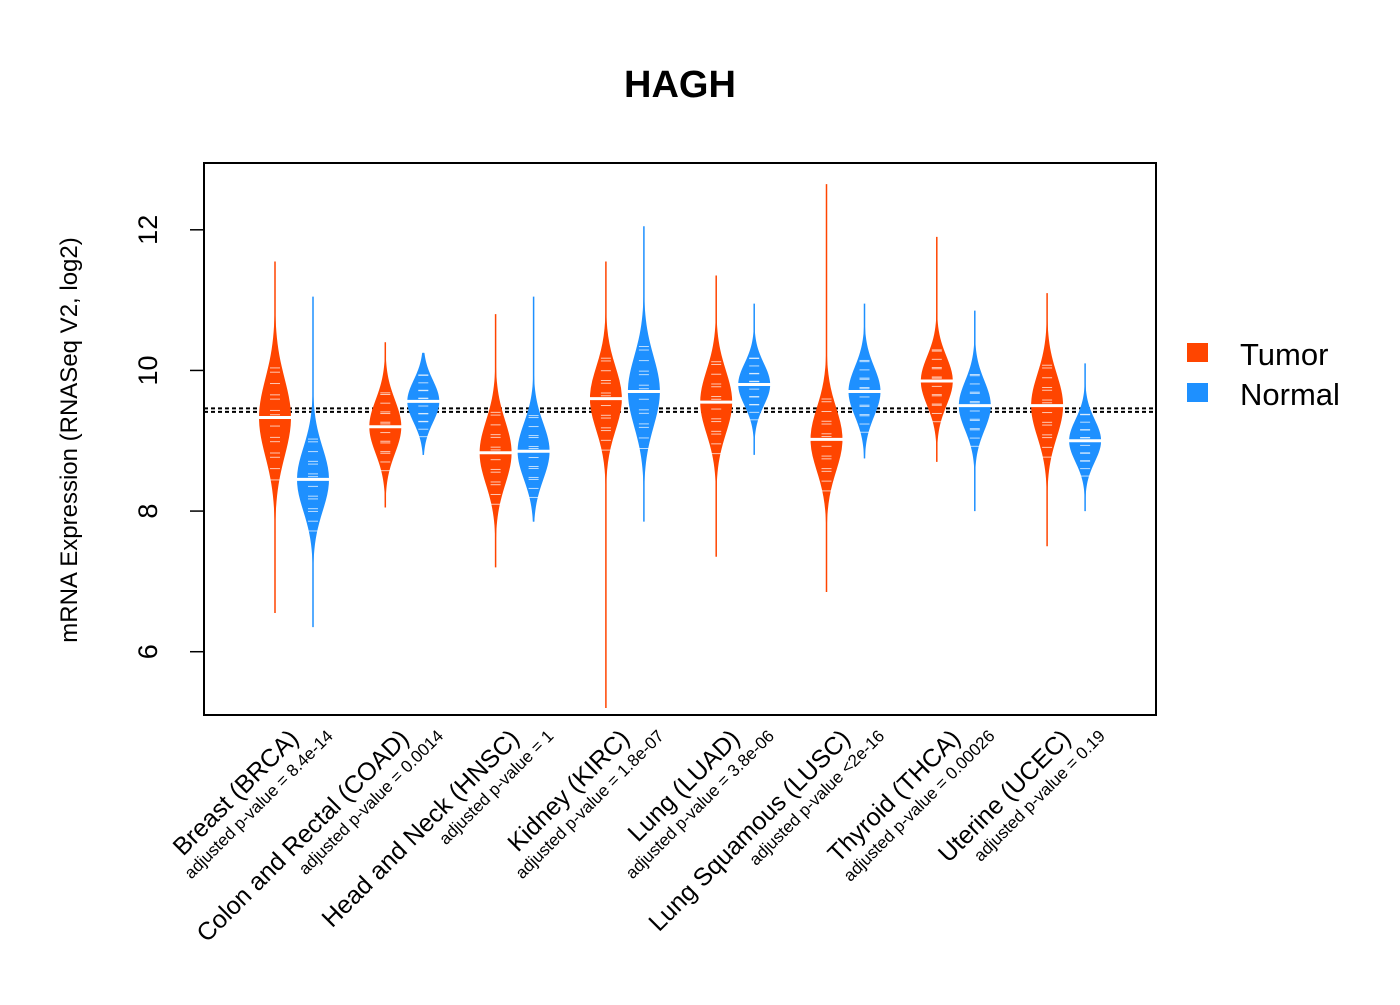 This screenshot has height=1005, width=1400. I want to click on reference-lines, so click(680, 410).